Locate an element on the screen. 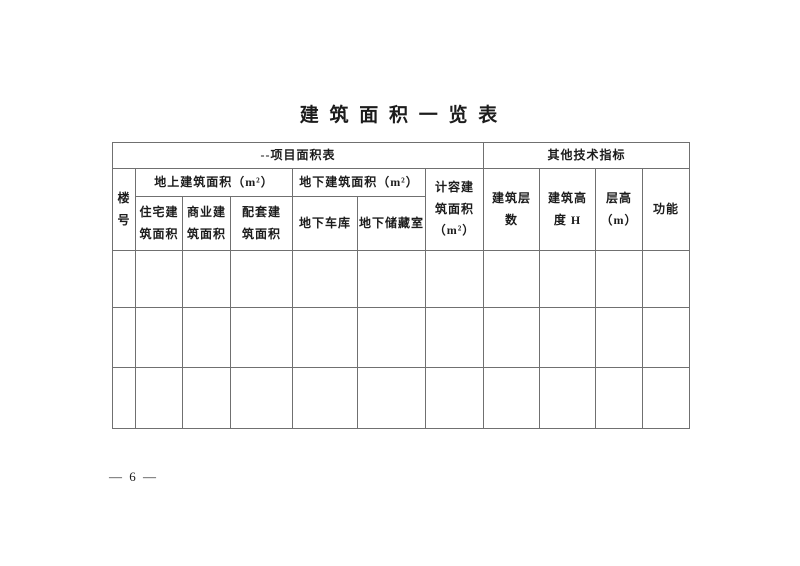 This screenshot has width=800, height=566. header-underground-storage: 地下储藏室 is located at coordinates (391, 223).